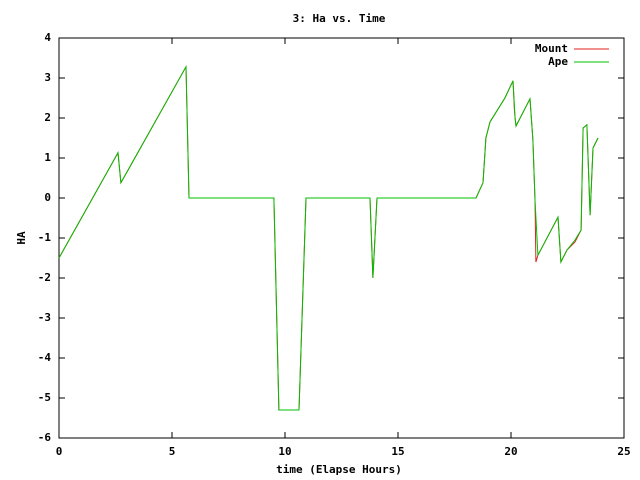 The width and height of the screenshot is (640, 480). I want to click on y-tick-label: 1, so click(47, 157).